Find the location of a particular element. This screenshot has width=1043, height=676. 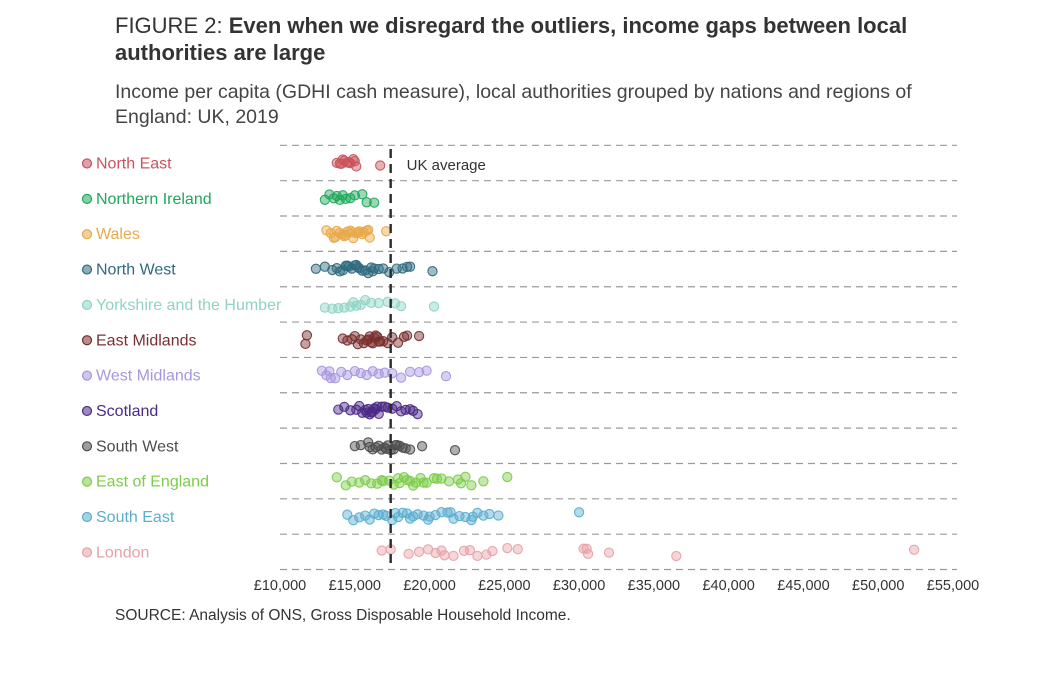

x-tick-label: £15,000 is located at coordinates (355, 586).